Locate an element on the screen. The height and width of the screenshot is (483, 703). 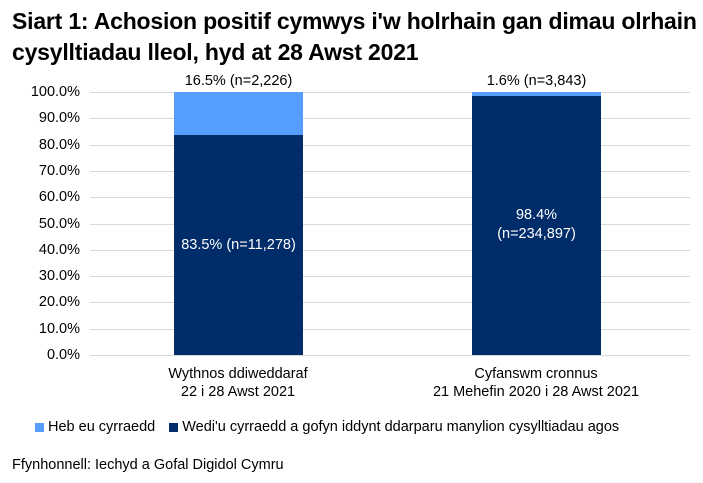
bar-cyfanswm-cronnus: 1.6% (n=3,843) 98.4% (n=234,897) is located at coordinates (536, 214).